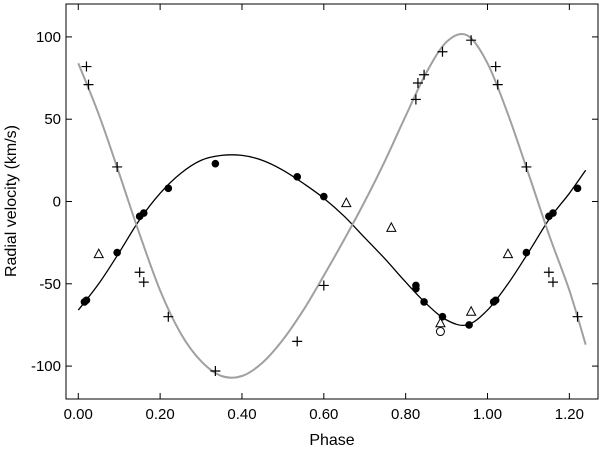 The image size is (600, 450). Describe the element at coordinates (323, 414) in the screenshot. I see `x-tick-label: 0.60` at that location.